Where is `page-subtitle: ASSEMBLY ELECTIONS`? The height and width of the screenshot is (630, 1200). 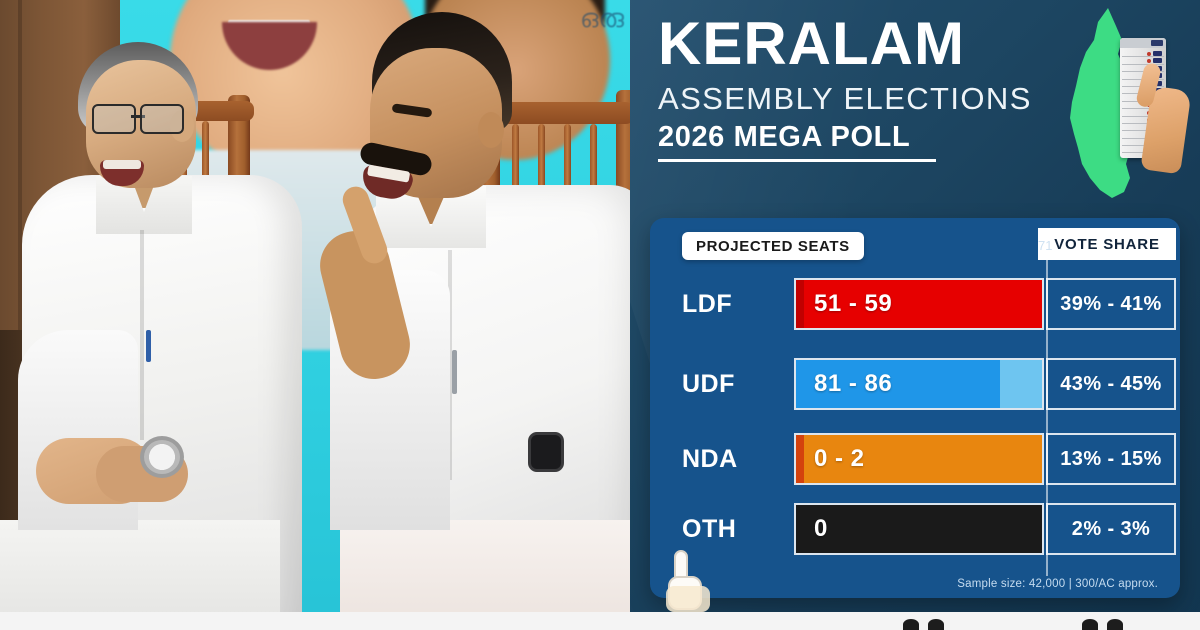 page-subtitle: ASSEMBLY ELECTIONS is located at coordinates (845, 98).